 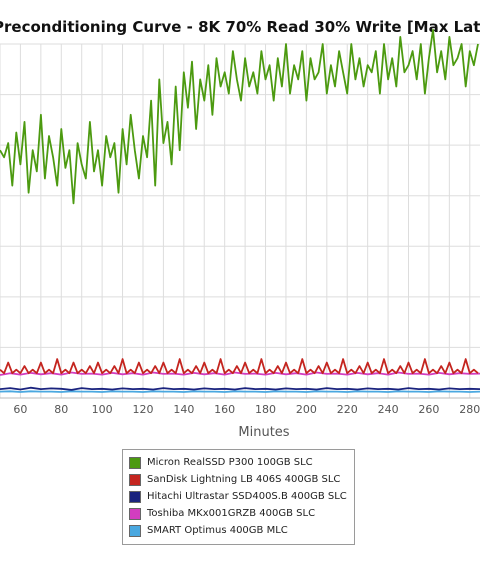 I want to click on legend-label: SMART Optimus 400GB MLC, so click(x=217, y=530).